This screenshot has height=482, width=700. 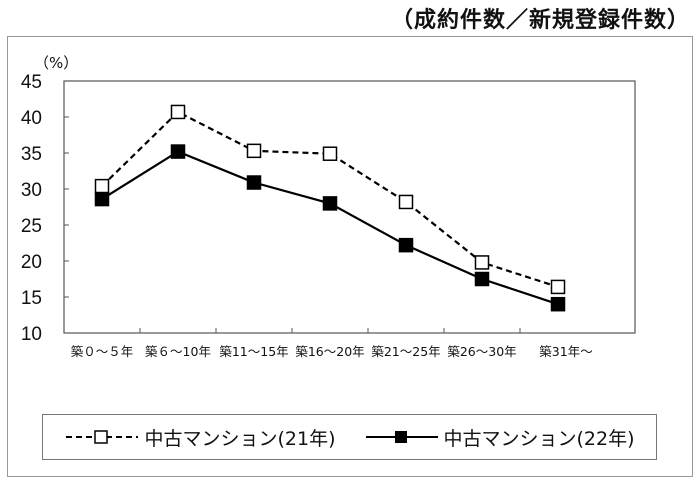 What do you see at coordinates (31, 118) in the screenshot?
I see `y-tick-label: 40` at bounding box center [31, 118].